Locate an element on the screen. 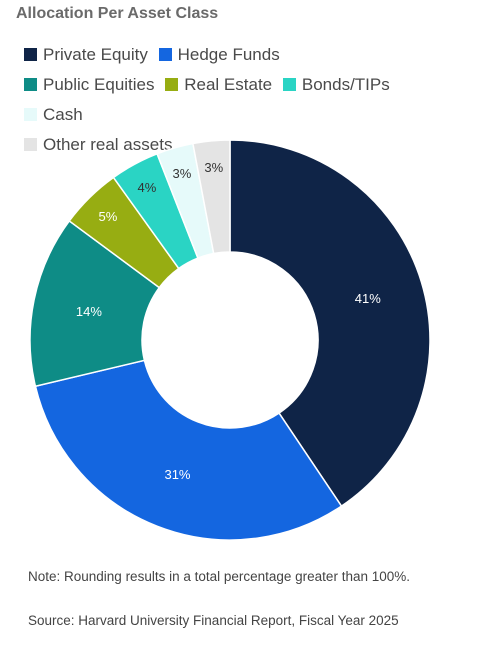 This screenshot has width=483, height=654. donut-label-bonds-tips: 4% is located at coordinates (147, 187).